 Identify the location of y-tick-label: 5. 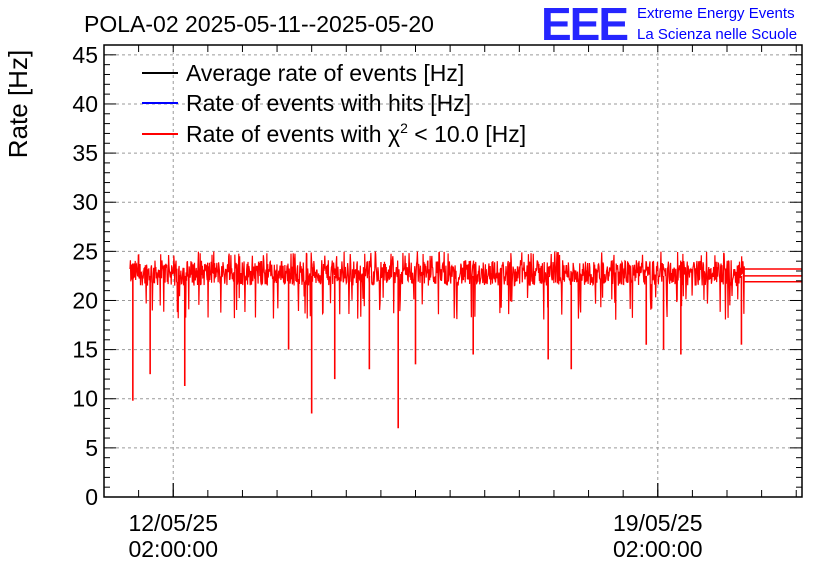
(91, 448).